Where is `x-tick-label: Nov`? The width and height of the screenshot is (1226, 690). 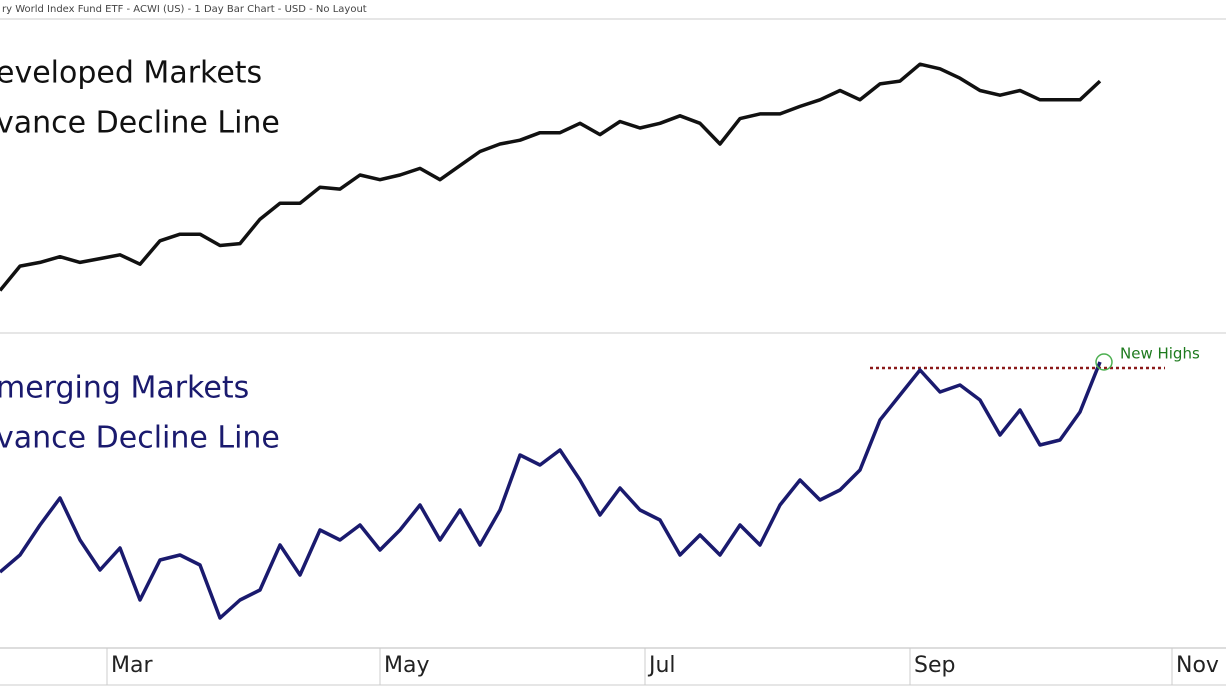
x-tick-label: Nov is located at coordinates (1197, 665).